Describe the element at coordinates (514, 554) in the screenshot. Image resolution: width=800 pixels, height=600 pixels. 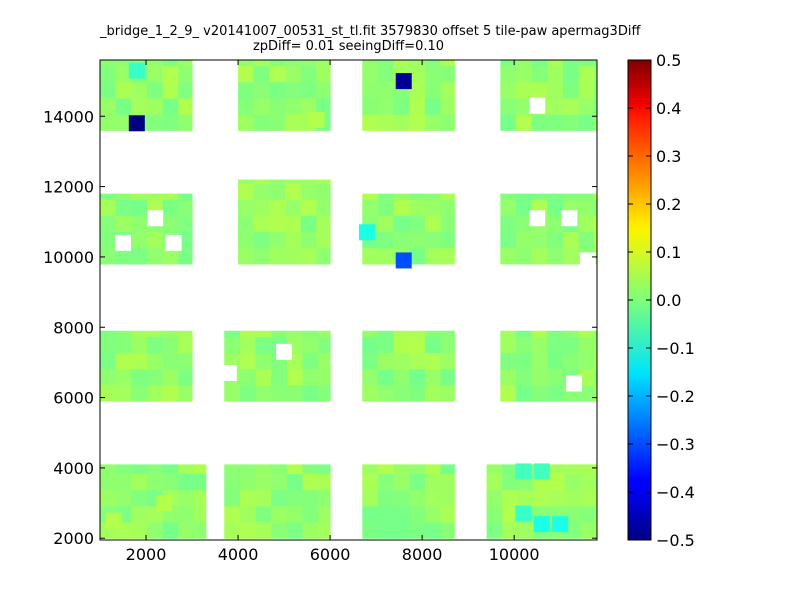
I see `x-tick-label: 10000` at that location.